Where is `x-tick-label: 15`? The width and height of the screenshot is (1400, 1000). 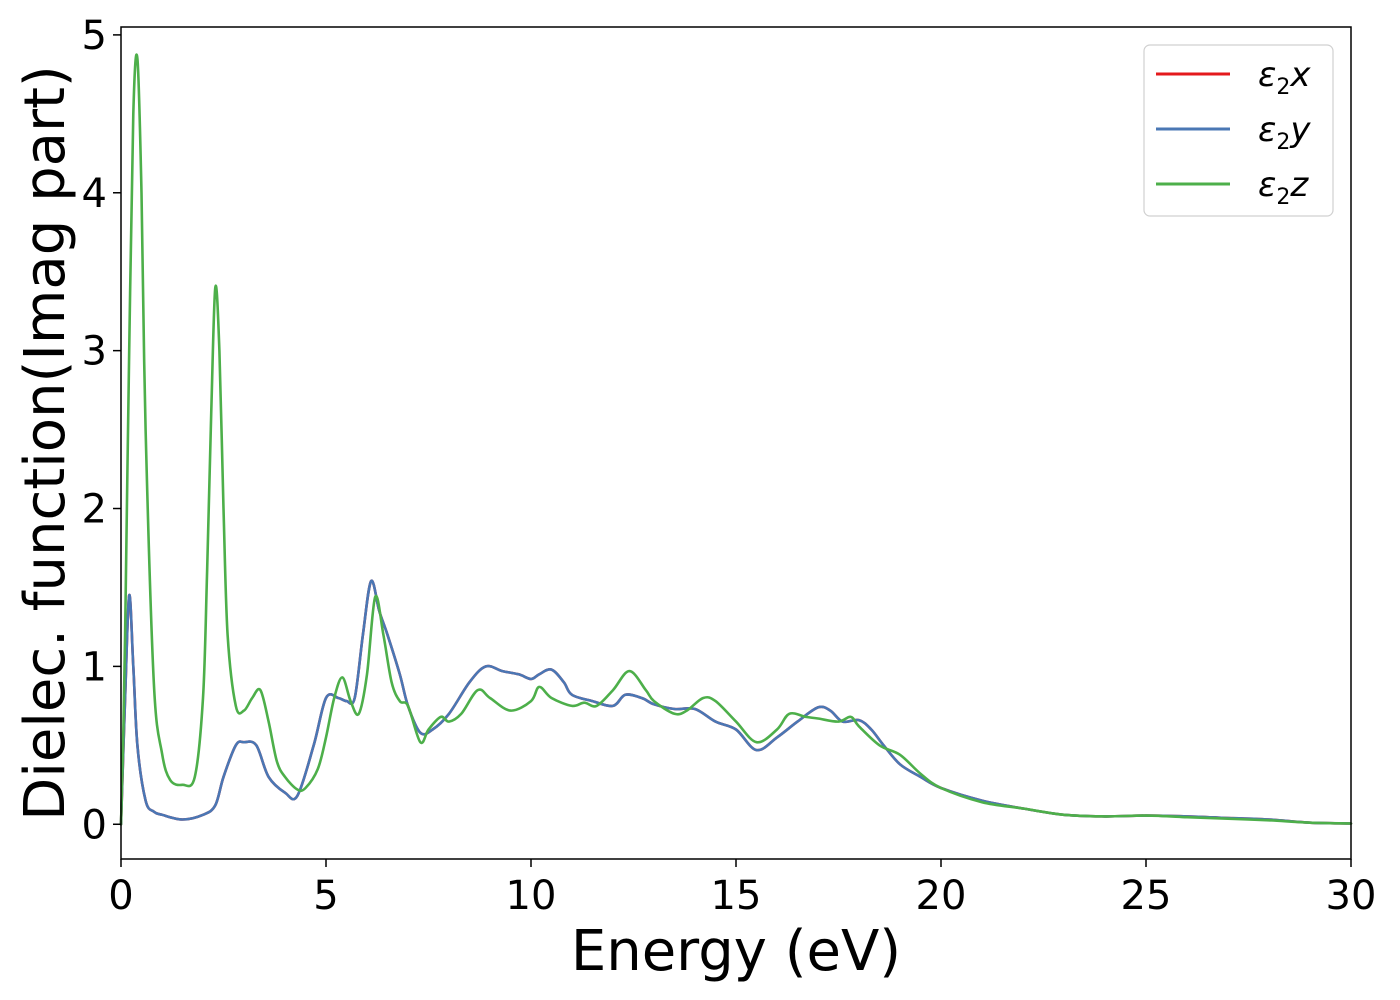
x-tick-label: 15 is located at coordinates (736, 896).